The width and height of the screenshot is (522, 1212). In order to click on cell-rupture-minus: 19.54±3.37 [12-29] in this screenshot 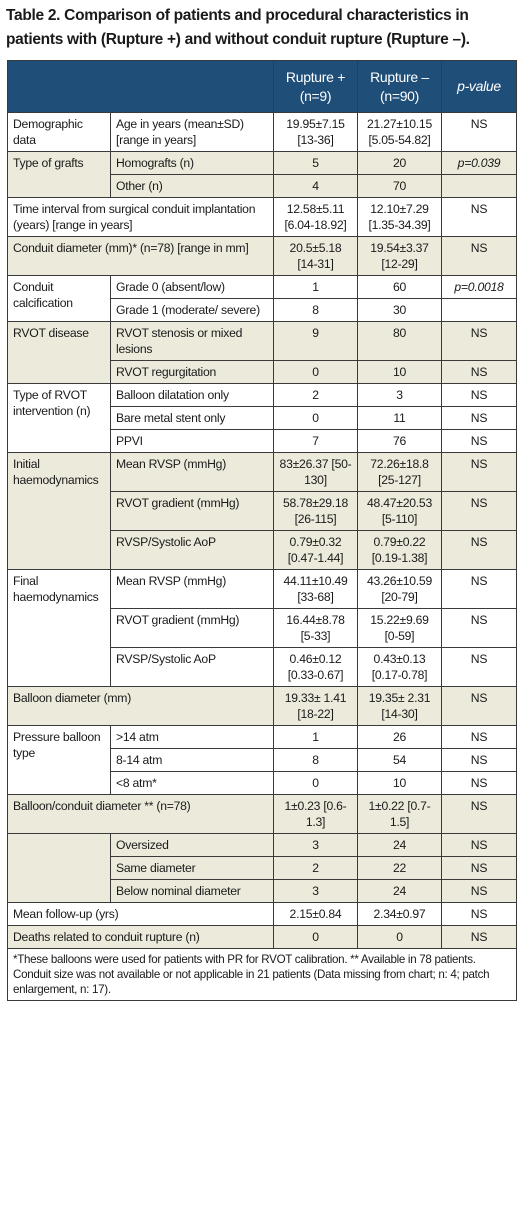, I will do `click(399, 256)`.